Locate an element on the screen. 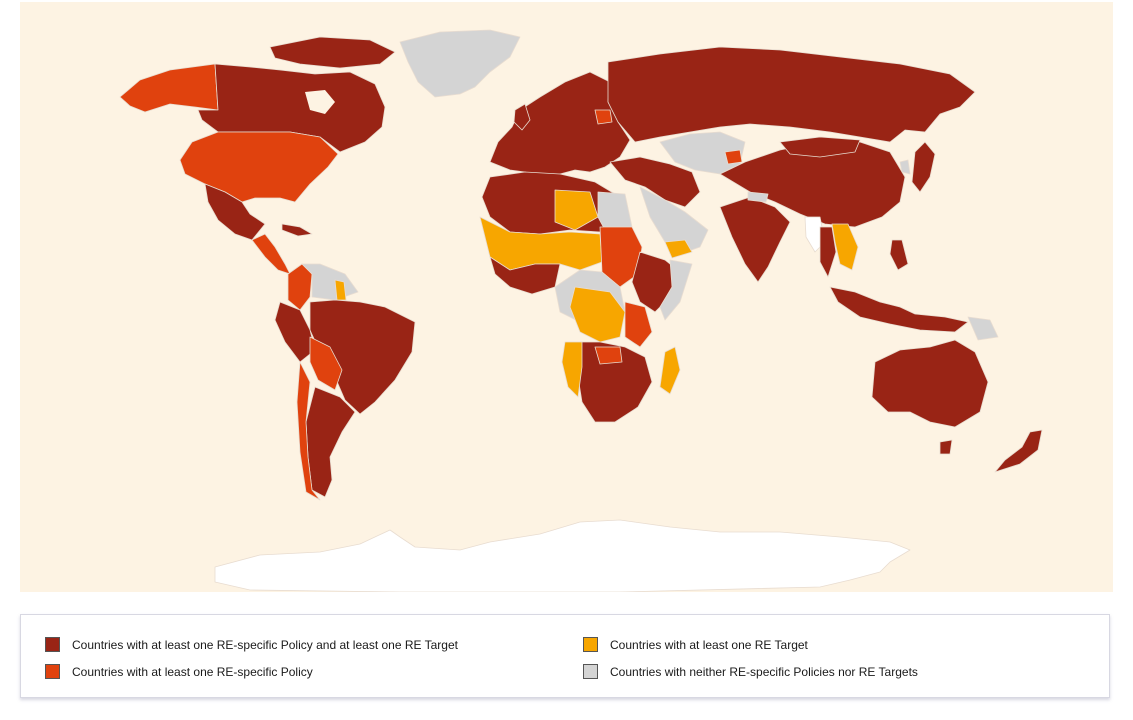  region-alaska is located at coordinates (169, 88).